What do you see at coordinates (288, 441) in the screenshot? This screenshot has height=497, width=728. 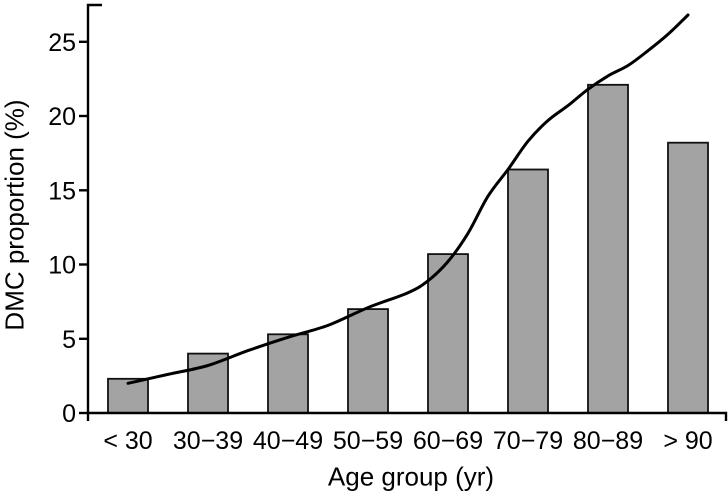 I see `x-tick-label: 40−49` at bounding box center [288, 441].